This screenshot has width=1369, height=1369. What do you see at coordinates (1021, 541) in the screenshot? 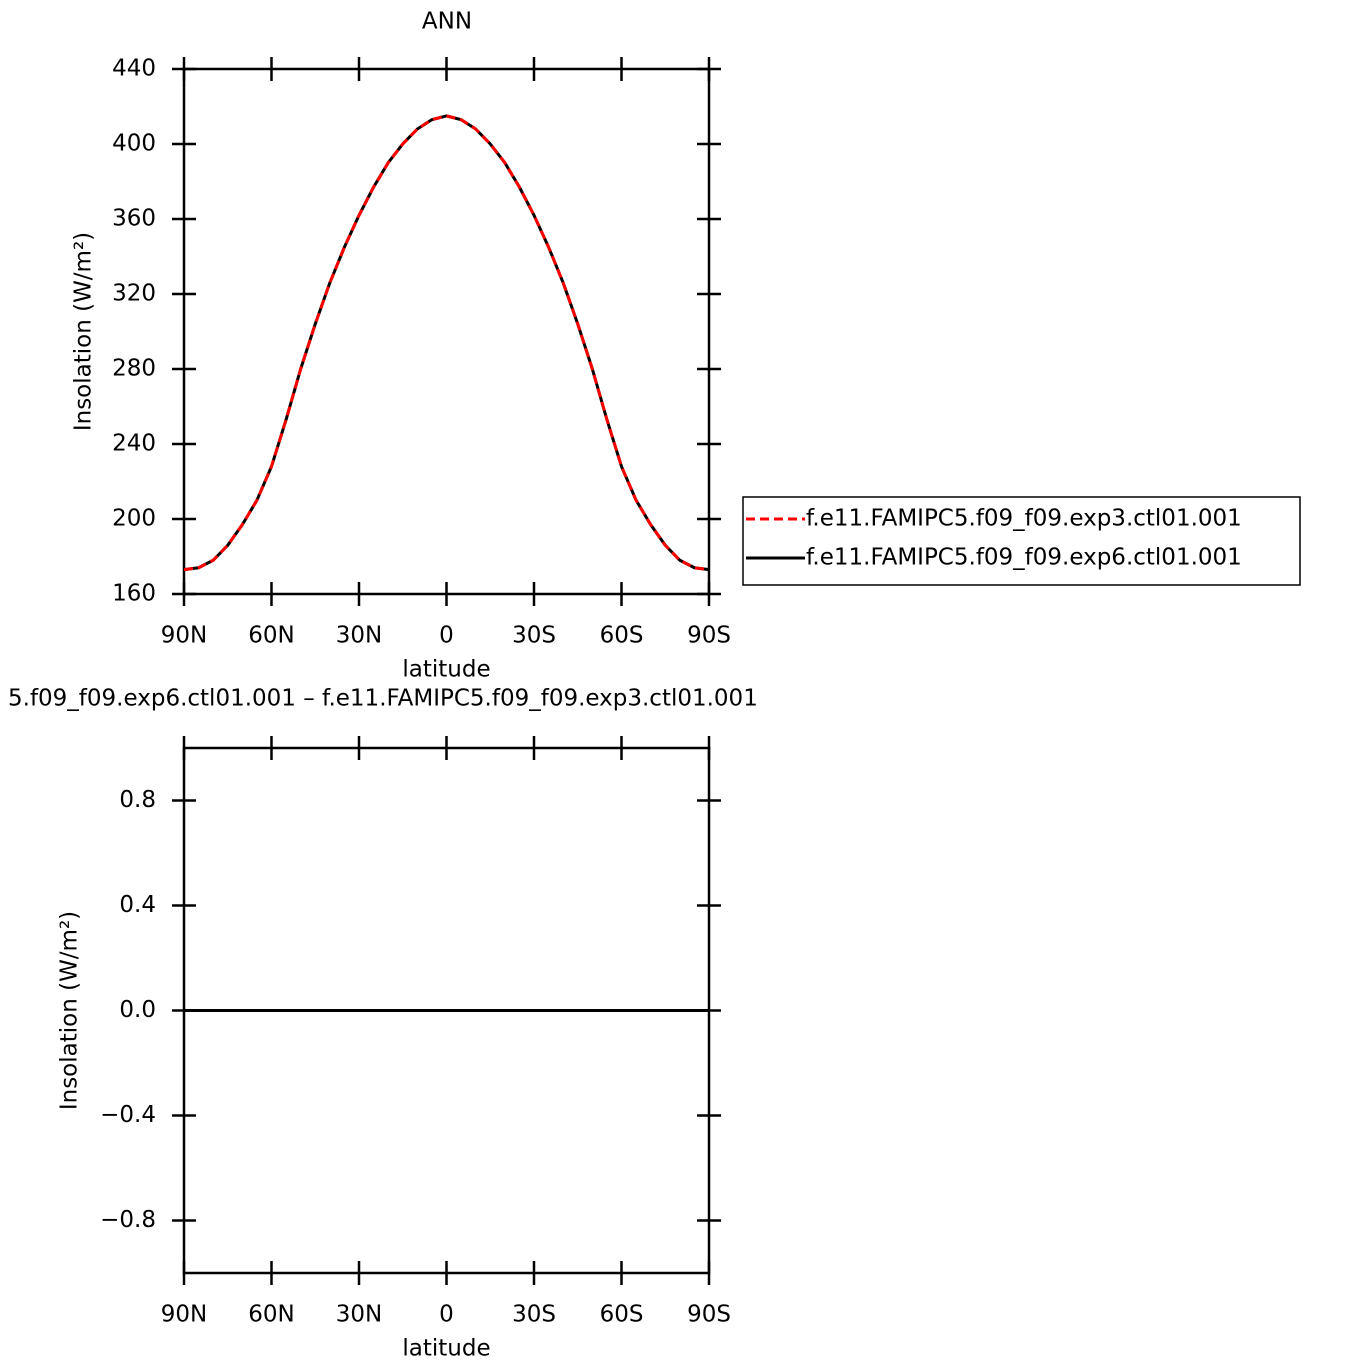
I see `legend-box` at bounding box center [1021, 541].